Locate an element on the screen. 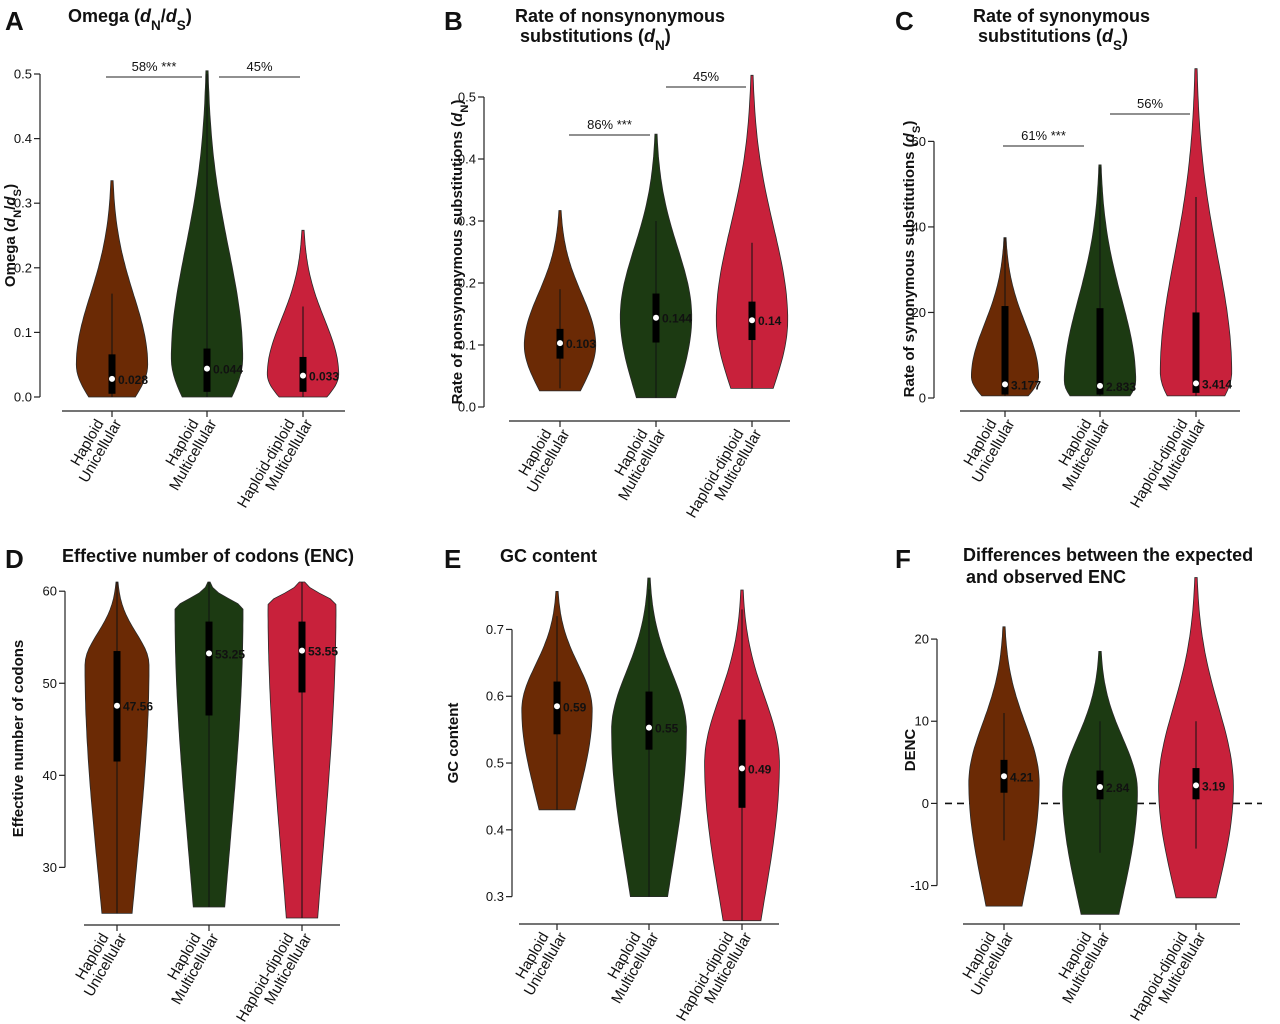 The width and height of the screenshot is (1280, 1024). violin-3: 3.19 is located at coordinates (1196, 738).